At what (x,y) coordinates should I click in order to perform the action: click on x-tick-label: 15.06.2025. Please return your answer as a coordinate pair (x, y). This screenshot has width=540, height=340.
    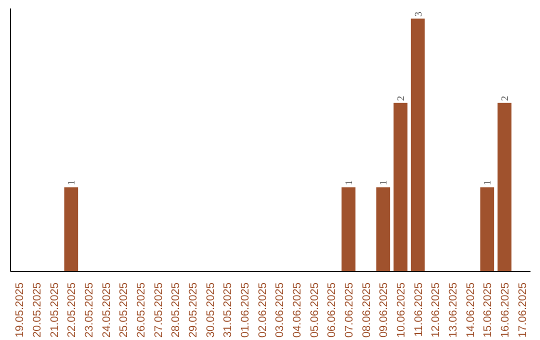
    Looking at the image, I should click on (488, 310).